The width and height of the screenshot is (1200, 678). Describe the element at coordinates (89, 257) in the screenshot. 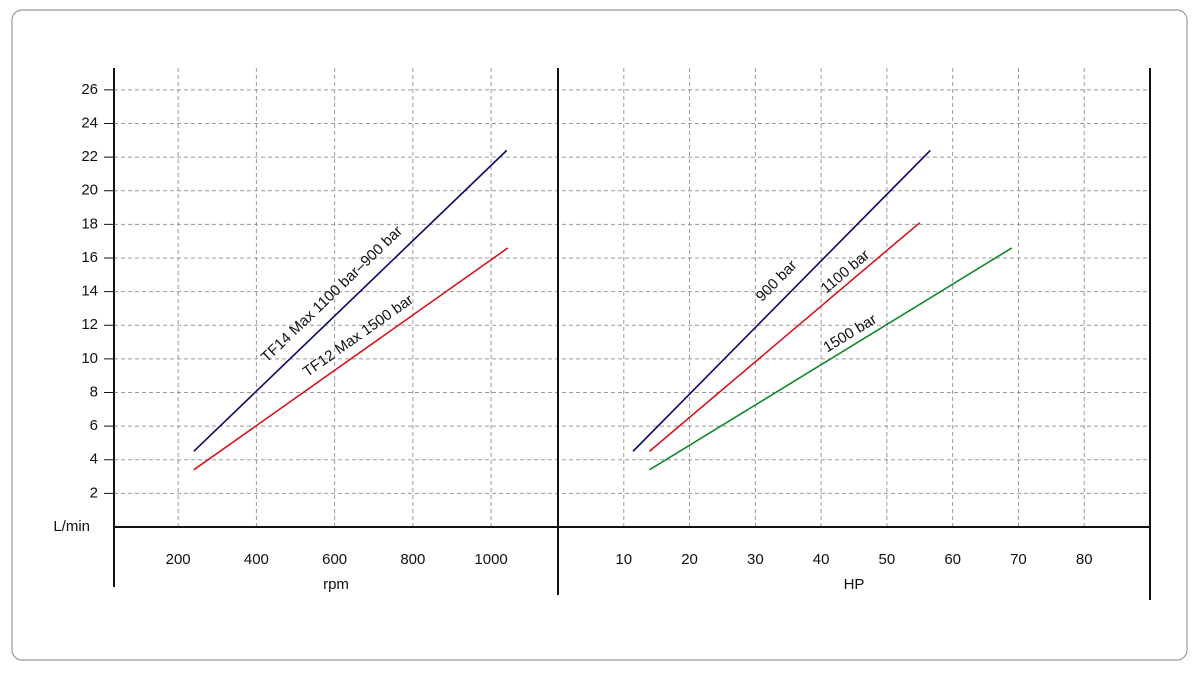

I see `y-tick-label: 16` at that location.